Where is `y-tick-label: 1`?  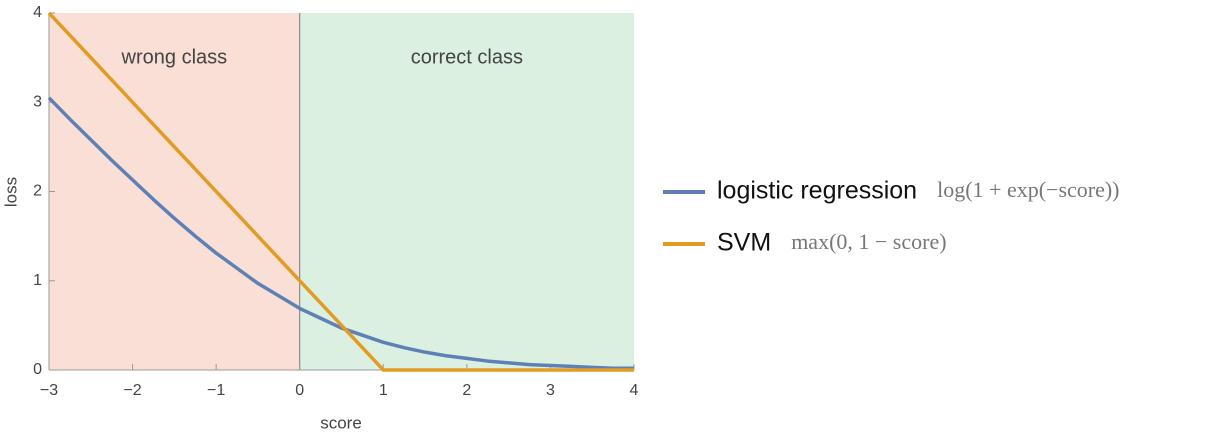 y-tick-label: 1 is located at coordinates (37, 280).